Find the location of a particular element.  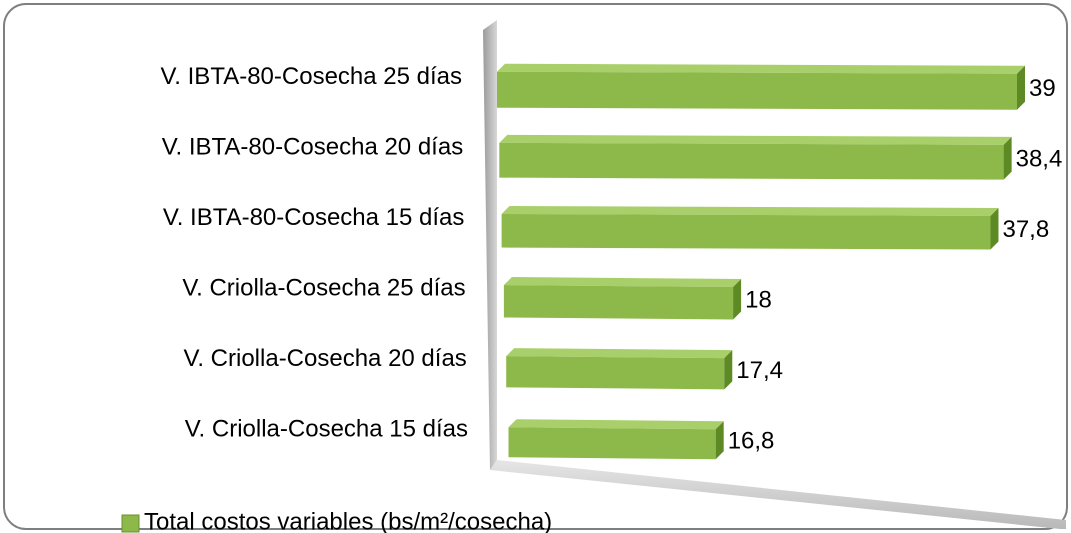

legend-swatch is located at coordinates (130, 523).